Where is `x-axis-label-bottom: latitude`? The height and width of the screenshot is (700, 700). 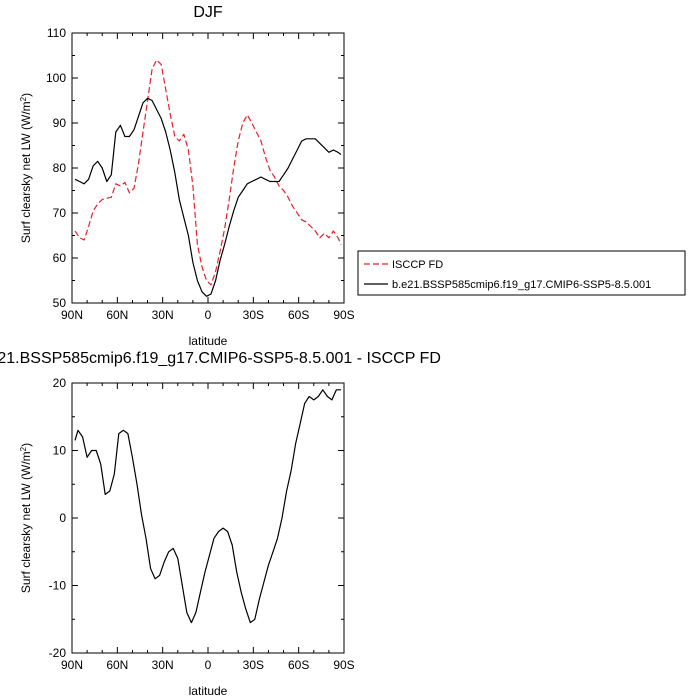
x-axis-label-bottom: latitude is located at coordinates (208, 691).